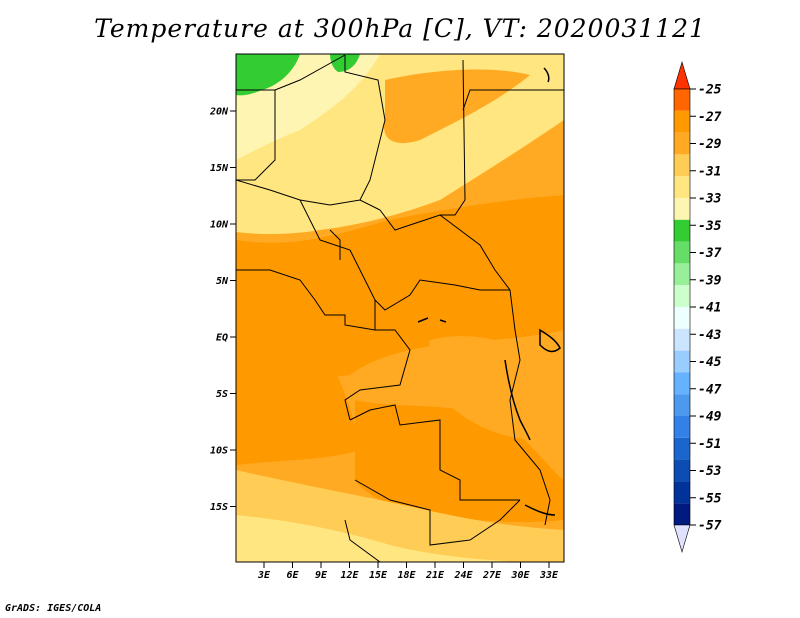 This screenshot has height=618, width=800. Describe the element at coordinates (710, 144) in the screenshot. I see `legend-label: -29` at that location.